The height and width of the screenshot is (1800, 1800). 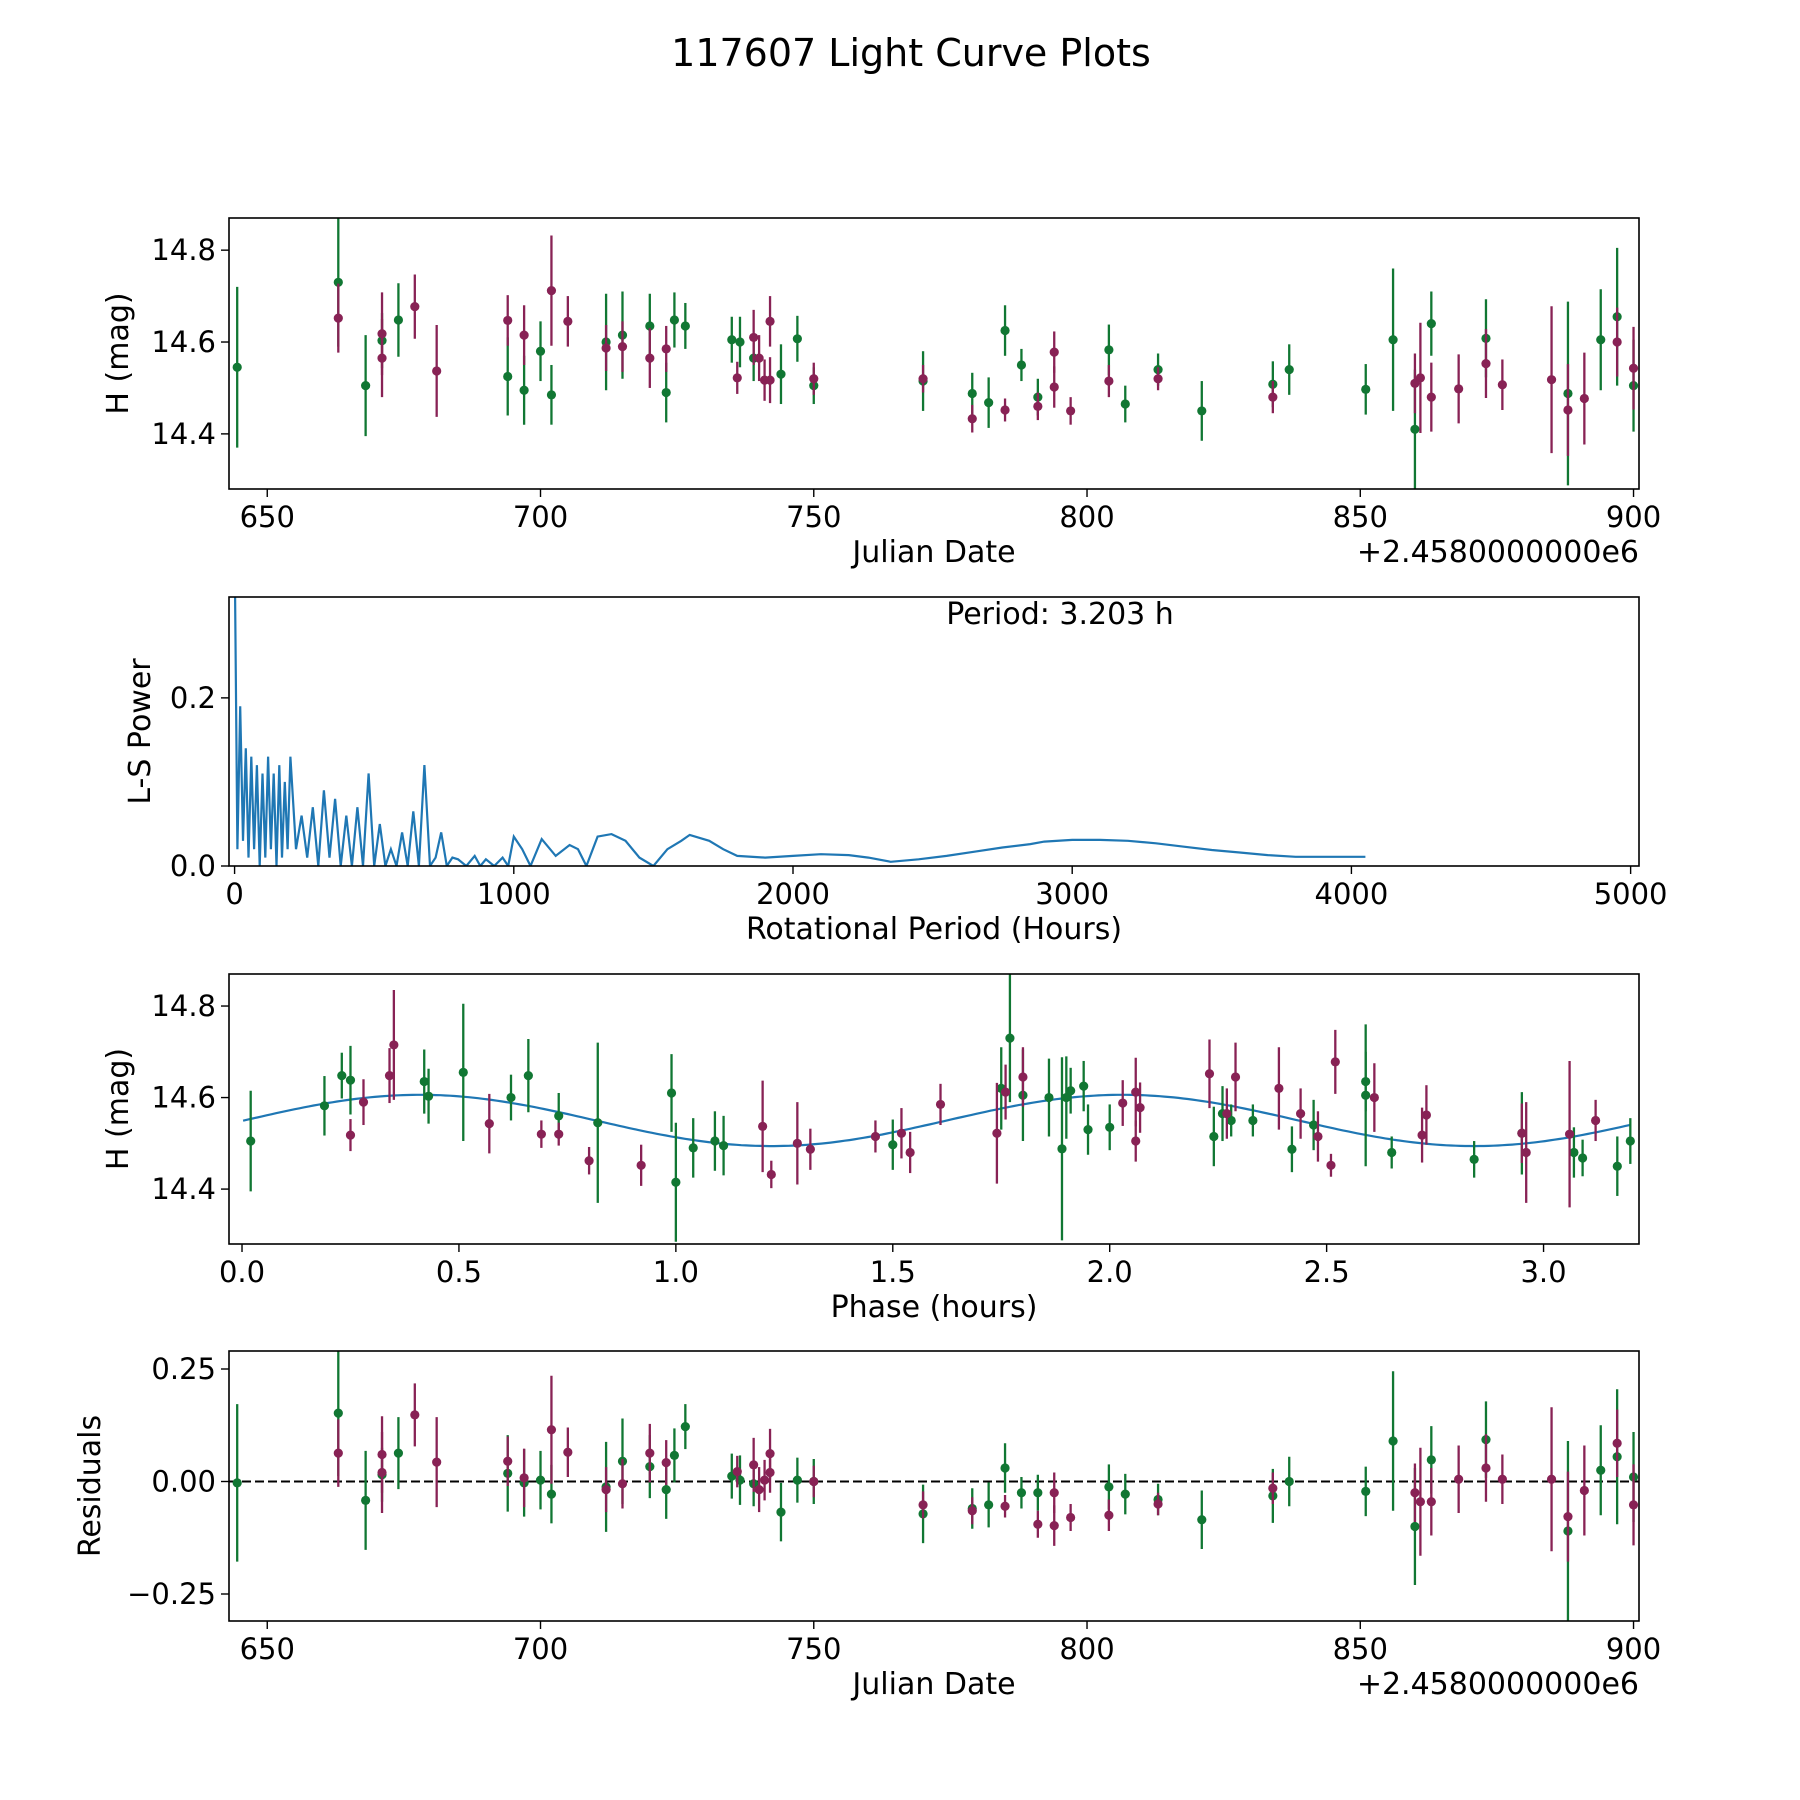 I want to click on x-tick-label: 900, so click(x=1633, y=517).